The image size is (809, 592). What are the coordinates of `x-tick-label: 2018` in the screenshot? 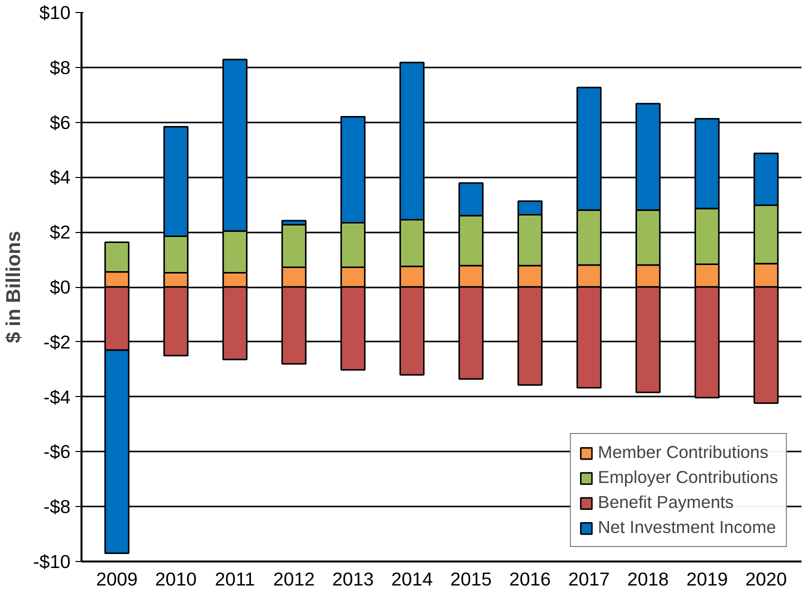 It's located at (648, 579).